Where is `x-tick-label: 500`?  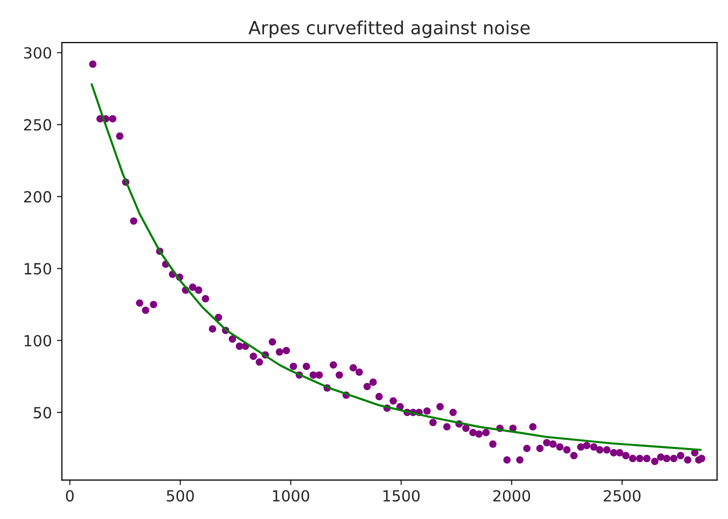
x-tick-label: 500 is located at coordinates (180, 496).